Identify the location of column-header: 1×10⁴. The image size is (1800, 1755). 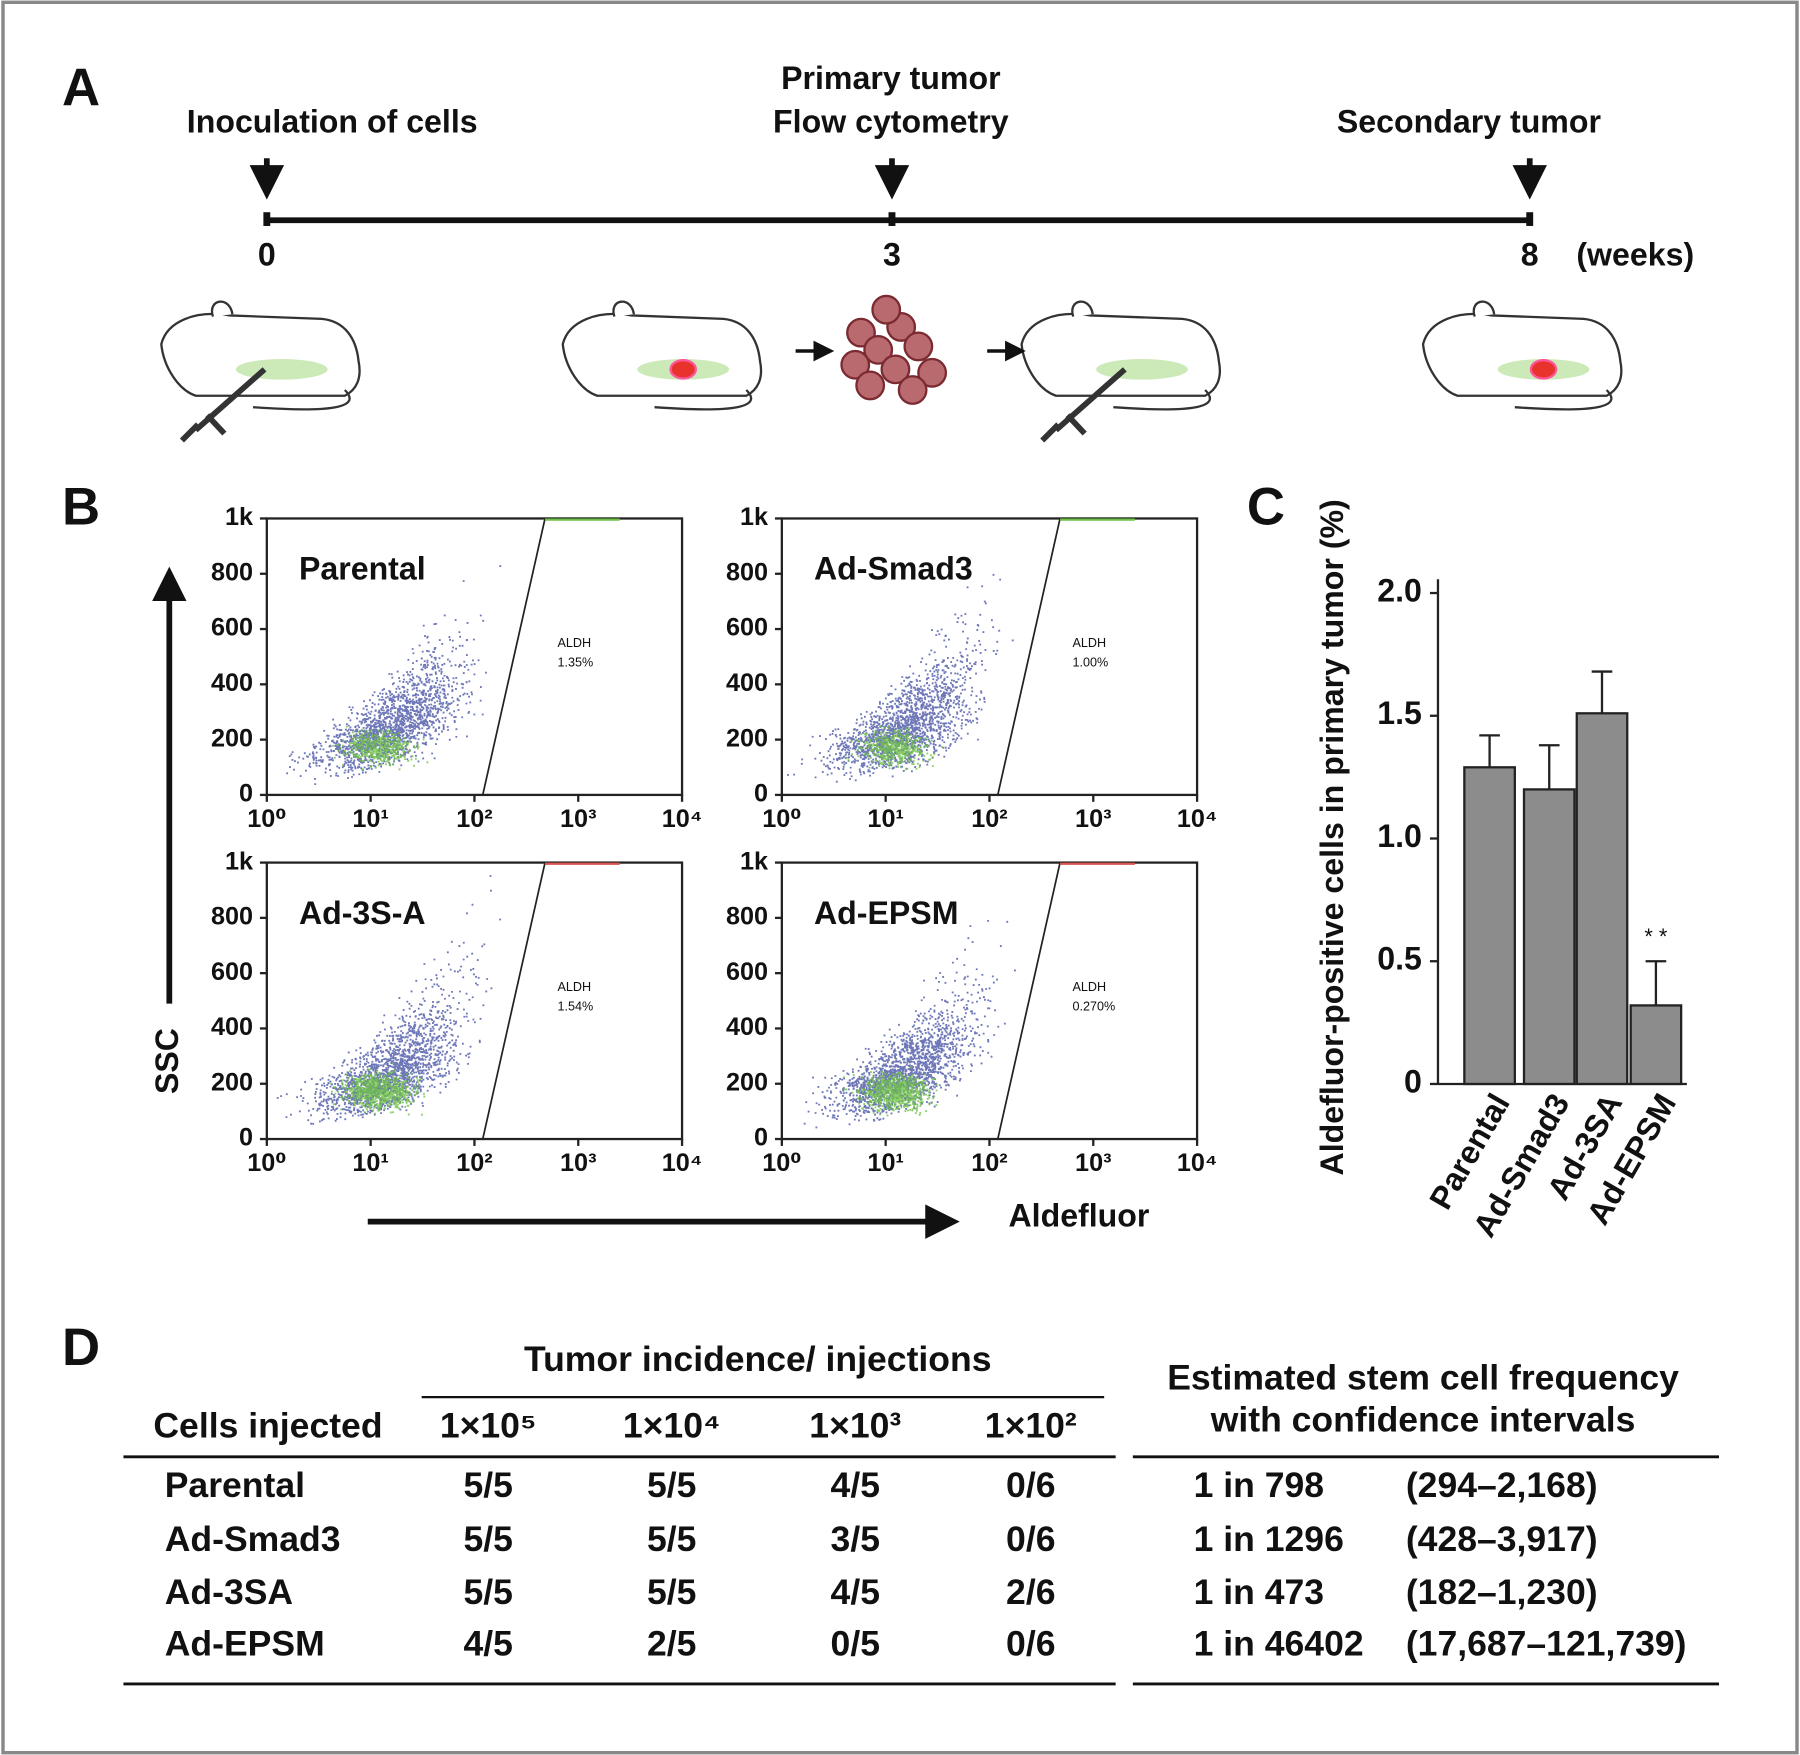
(672, 1425).